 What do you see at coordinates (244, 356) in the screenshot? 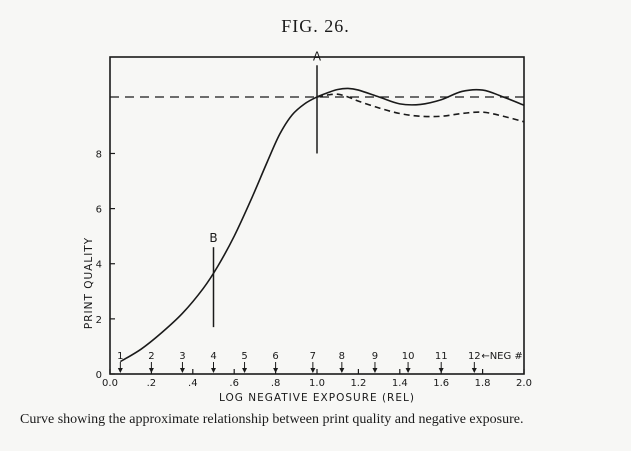
I see `negative-number-label: 5` at bounding box center [244, 356].